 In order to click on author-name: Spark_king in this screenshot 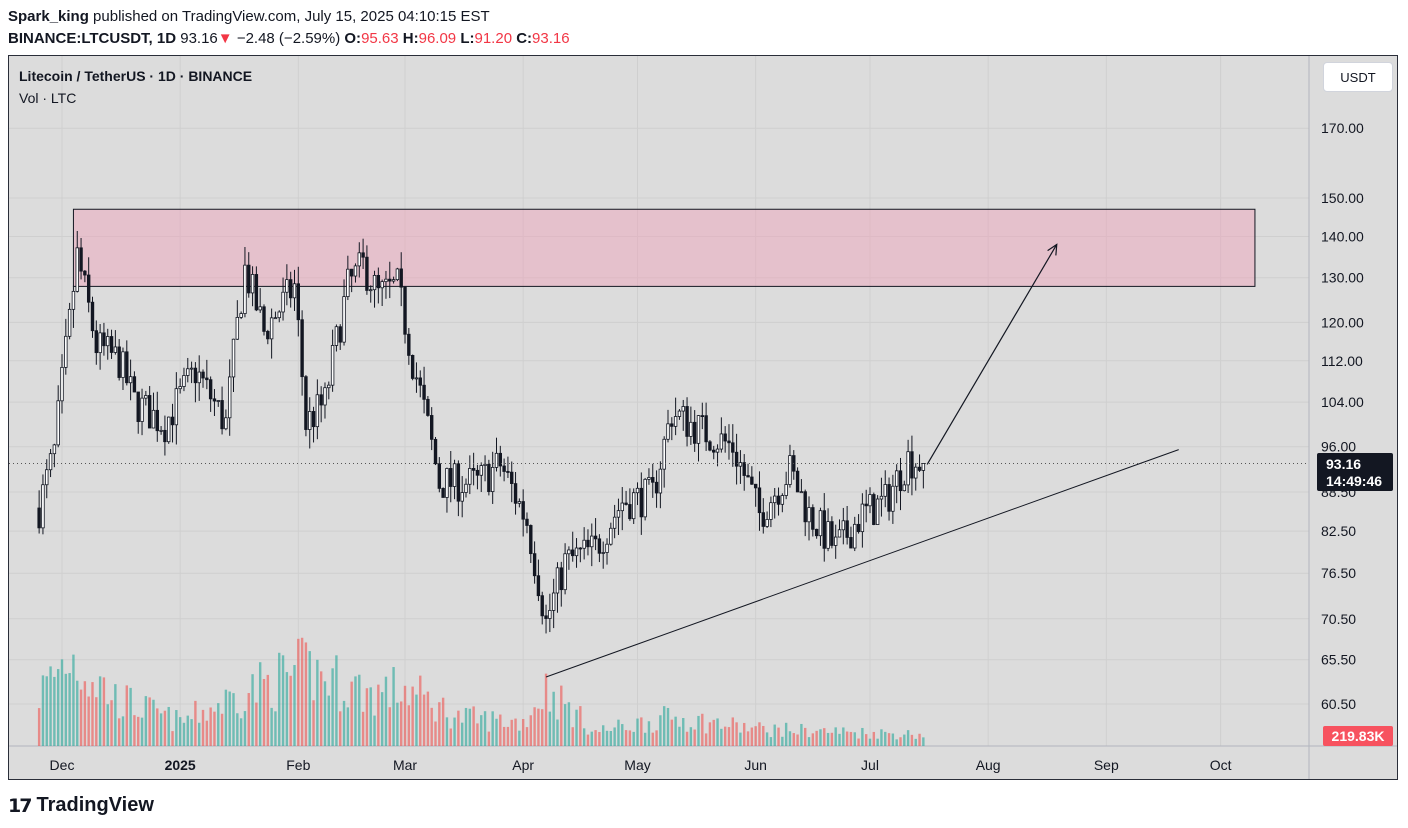, I will do `click(48, 16)`.